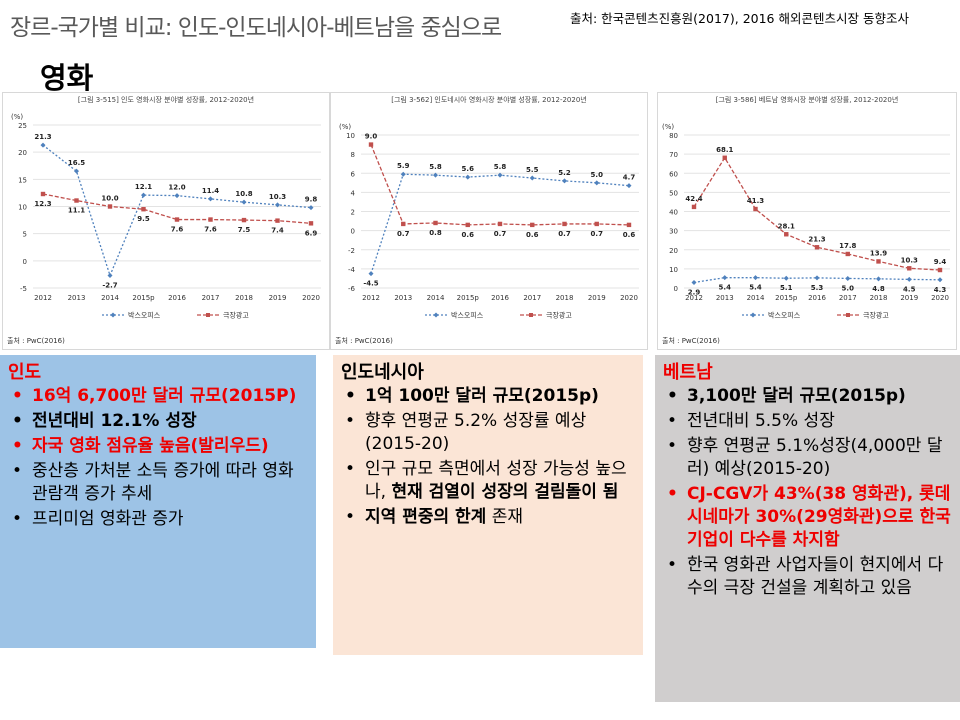 The image size is (960, 720). Describe the element at coordinates (25, 372) in the screenshot. I see `panel-title: 인도` at that location.